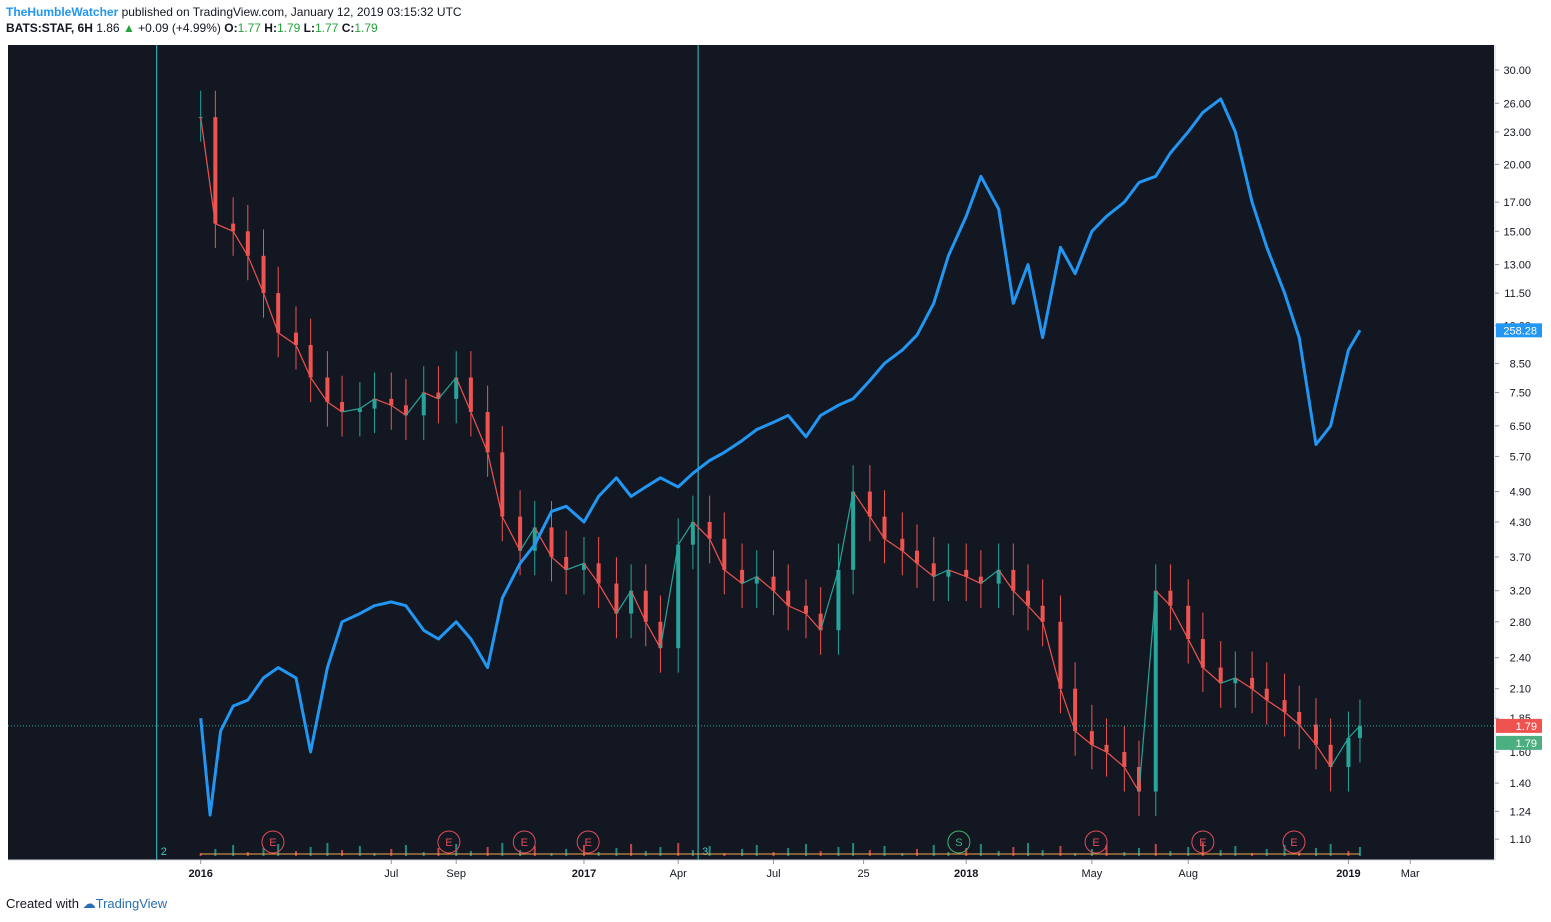  What do you see at coordinates (1348, 874) in the screenshot?
I see `x-tick-label: 2019` at bounding box center [1348, 874].